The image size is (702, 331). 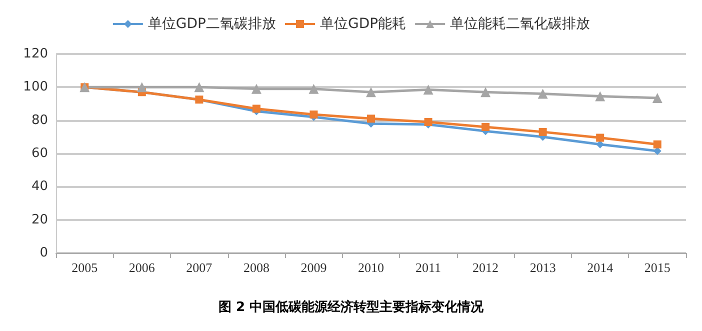 What do you see at coordinates (313, 267) in the screenshot?
I see `x-tick-label: 2009` at bounding box center [313, 267].